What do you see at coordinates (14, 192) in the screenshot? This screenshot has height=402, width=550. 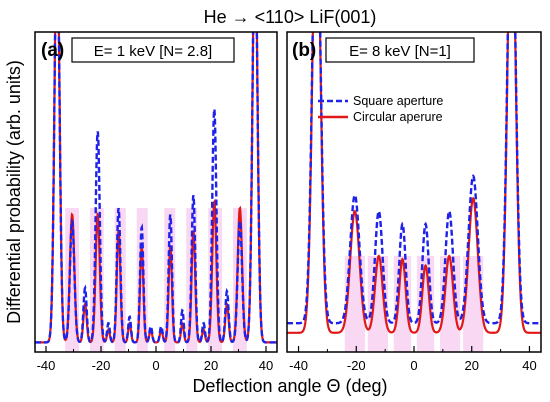 I see `y-axis-label: Differential probability (arb. units)` at bounding box center [14, 192].